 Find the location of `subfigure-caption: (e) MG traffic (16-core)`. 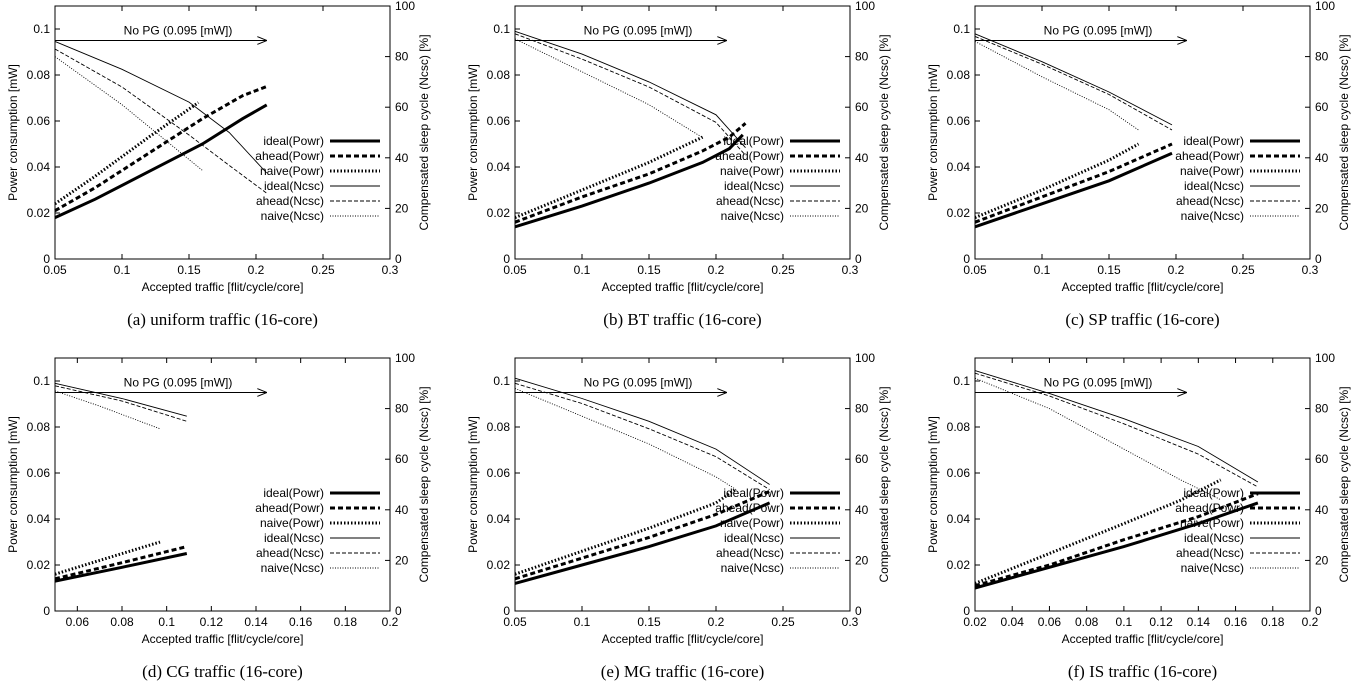

subfigure-caption: (e) MG traffic (16-core) is located at coordinates (682, 671).